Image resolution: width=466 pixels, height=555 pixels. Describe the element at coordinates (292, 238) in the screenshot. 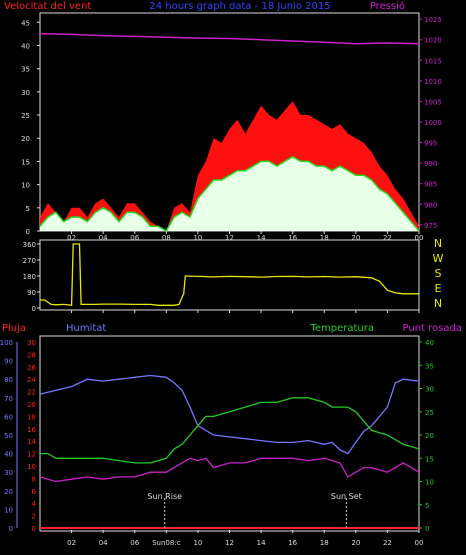

I see `wind-x-tick-label: 16` at that location.